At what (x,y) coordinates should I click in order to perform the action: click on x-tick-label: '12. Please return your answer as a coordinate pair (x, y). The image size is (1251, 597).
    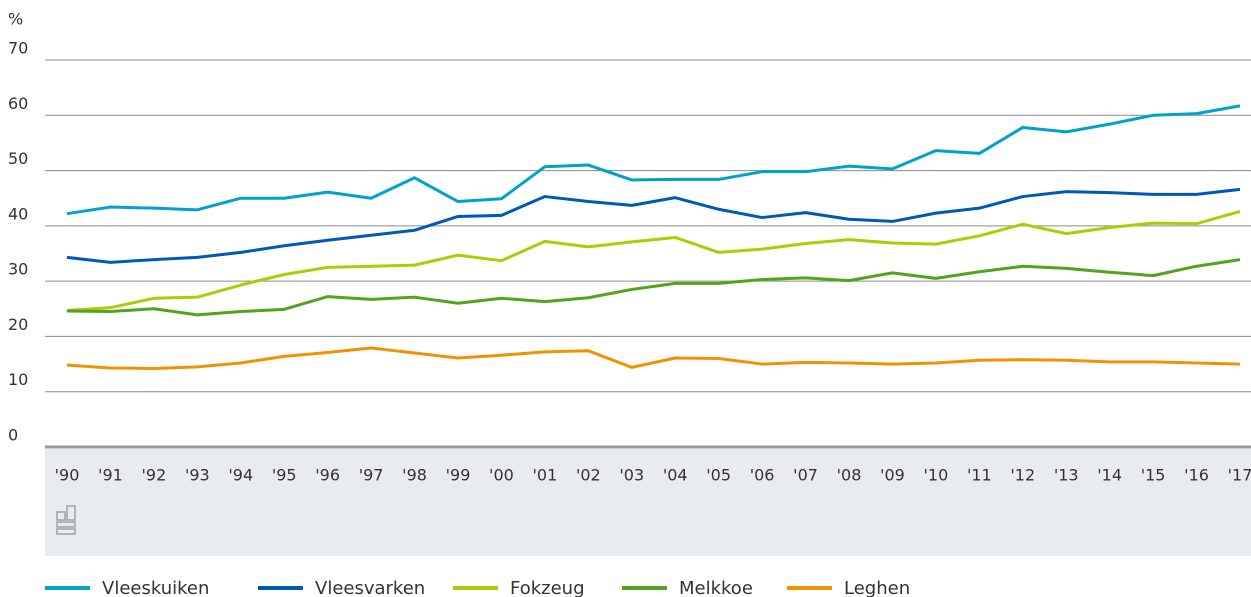
    Looking at the image, I should click on (1022, 475).